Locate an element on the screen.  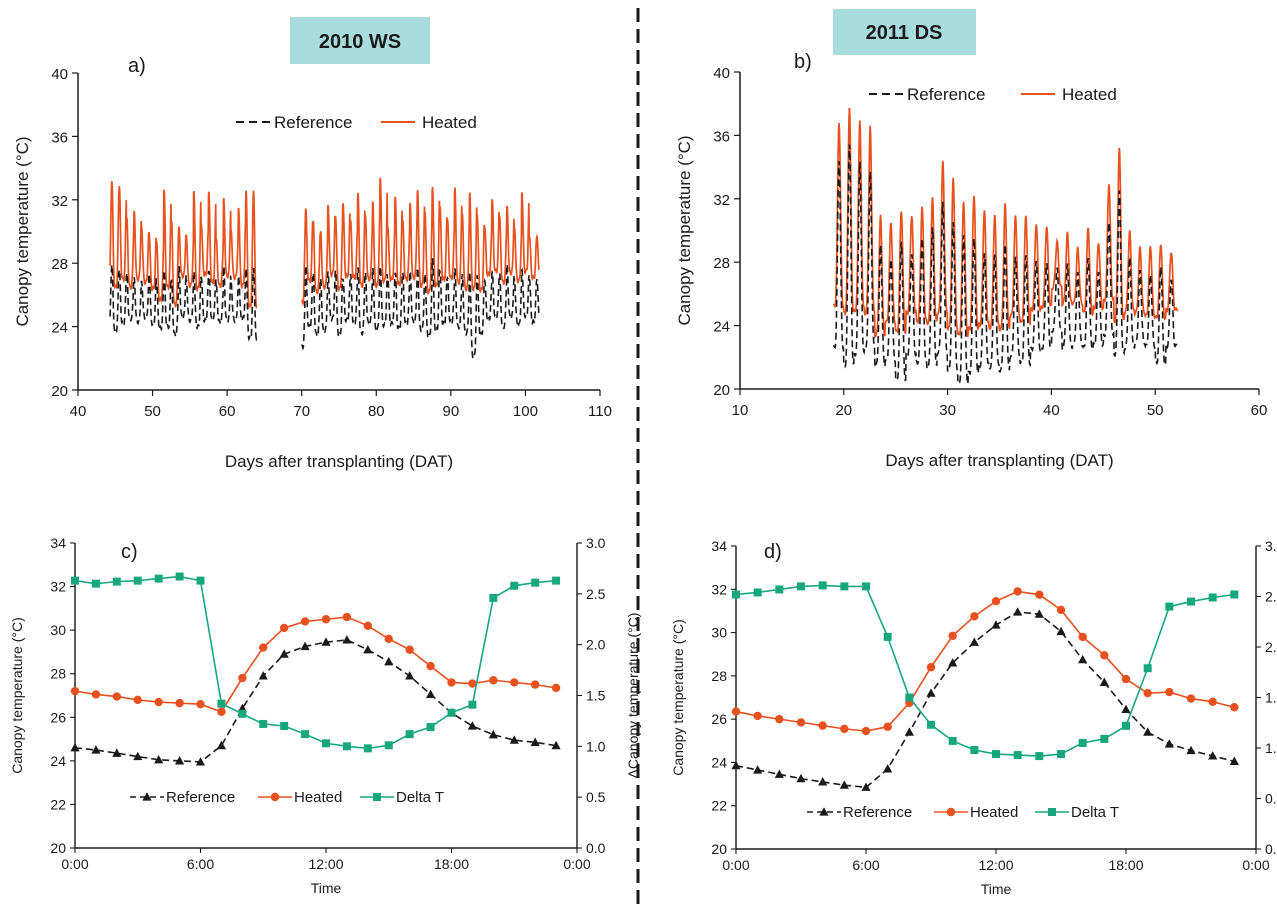
y-axis-label-left: Canopy temperature (°C) is located at coordinates (17, 695).